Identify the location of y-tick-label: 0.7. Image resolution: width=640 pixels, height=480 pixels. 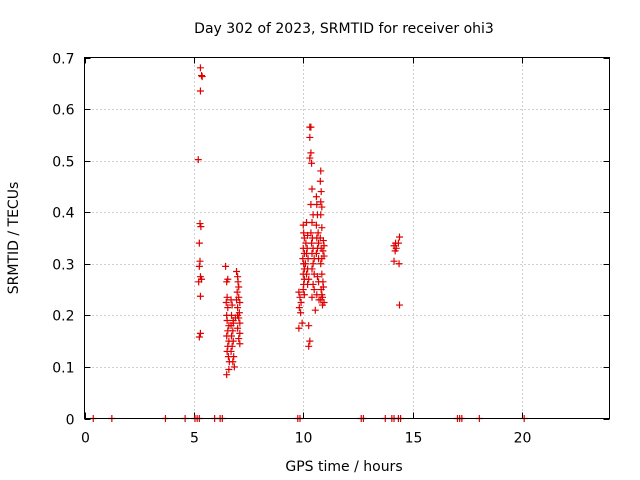
(63, 60).